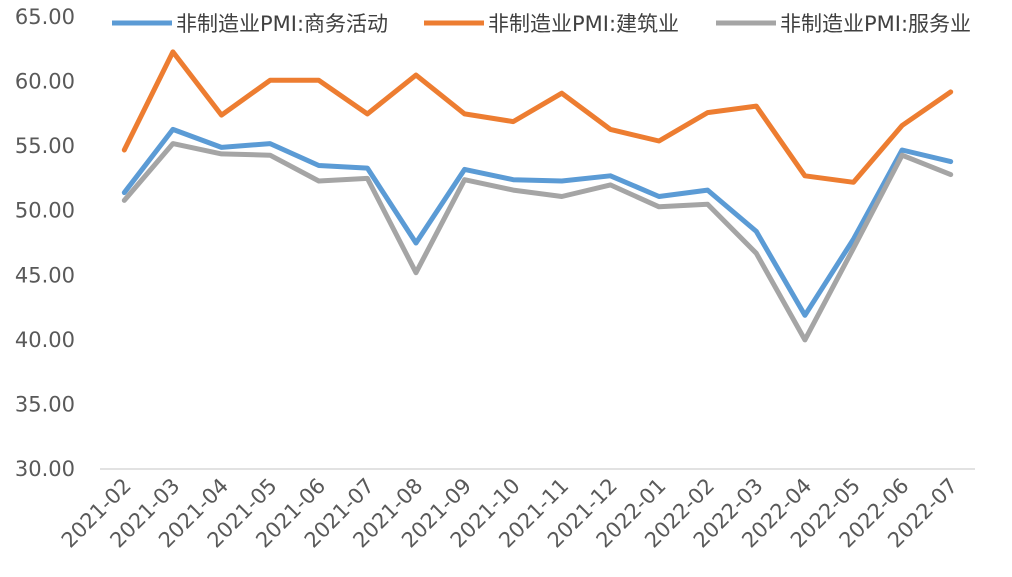  Describe the element at coordinates (45, 82) in the screenshot. I see `y-tick-label: 60.00` at that location.